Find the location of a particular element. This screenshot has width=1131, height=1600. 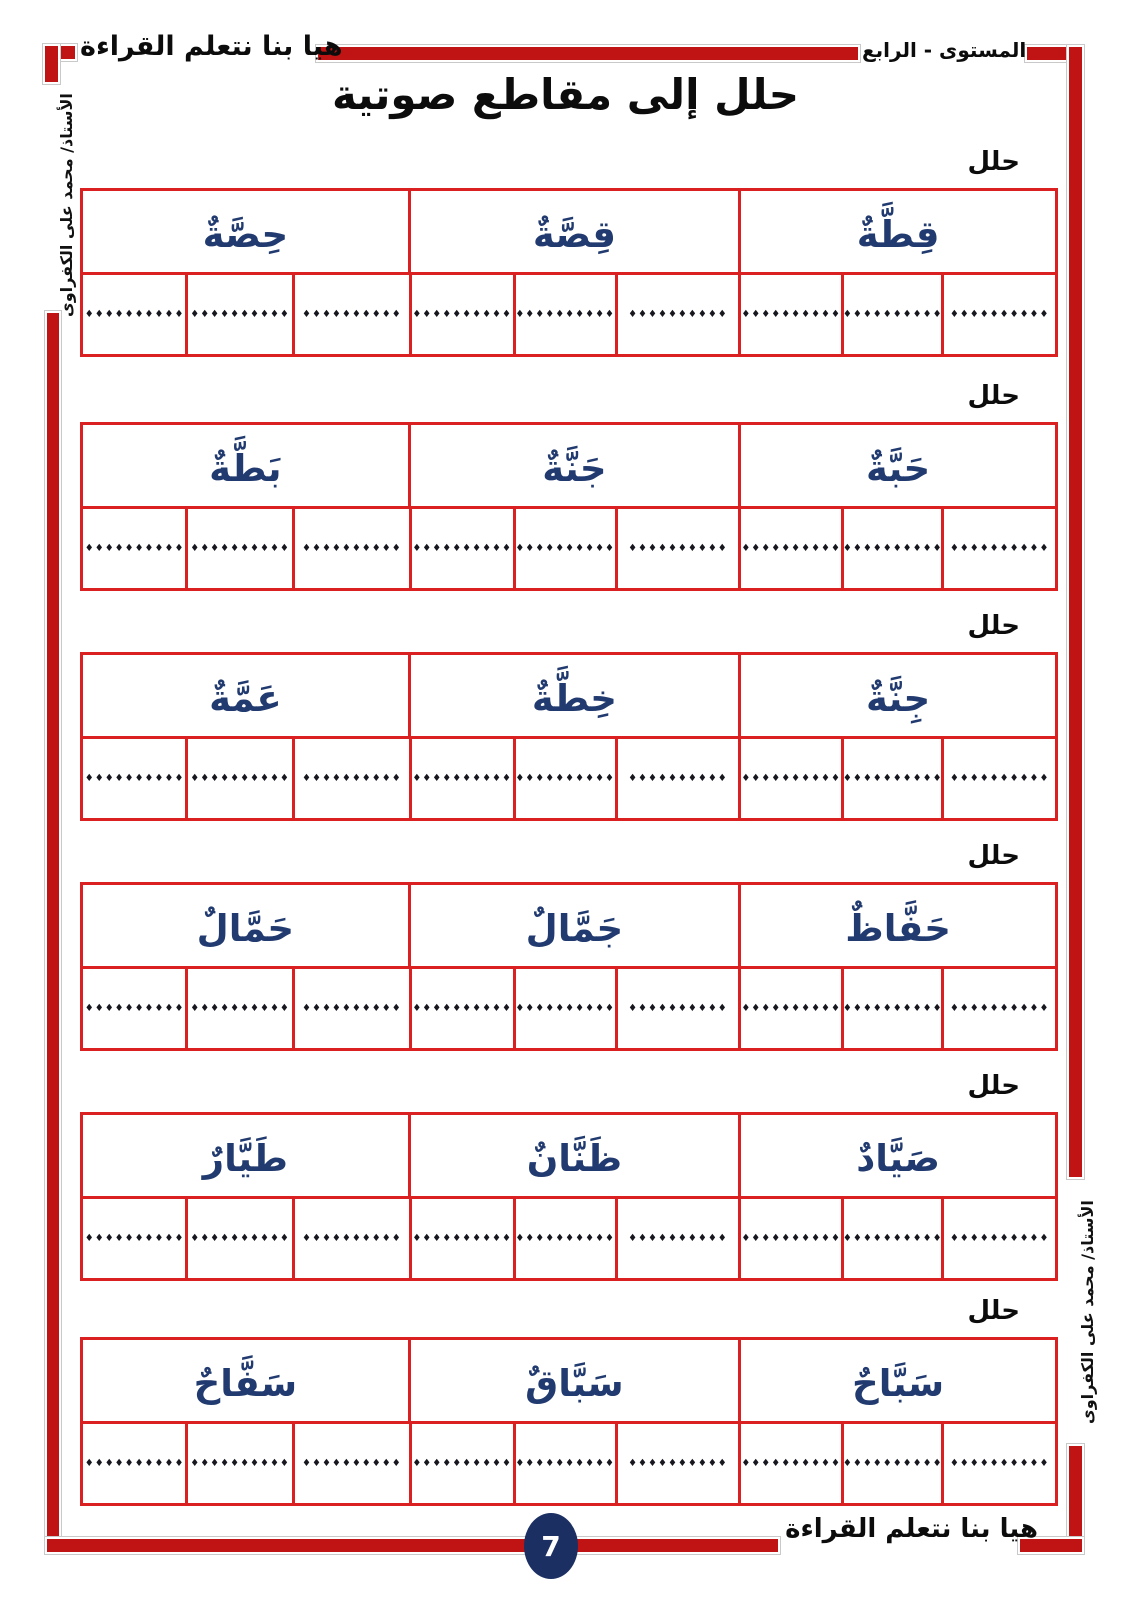

teacher-name-left: الأستاذ/ محمد على الكفراوى is located at coordinates (66, 205).